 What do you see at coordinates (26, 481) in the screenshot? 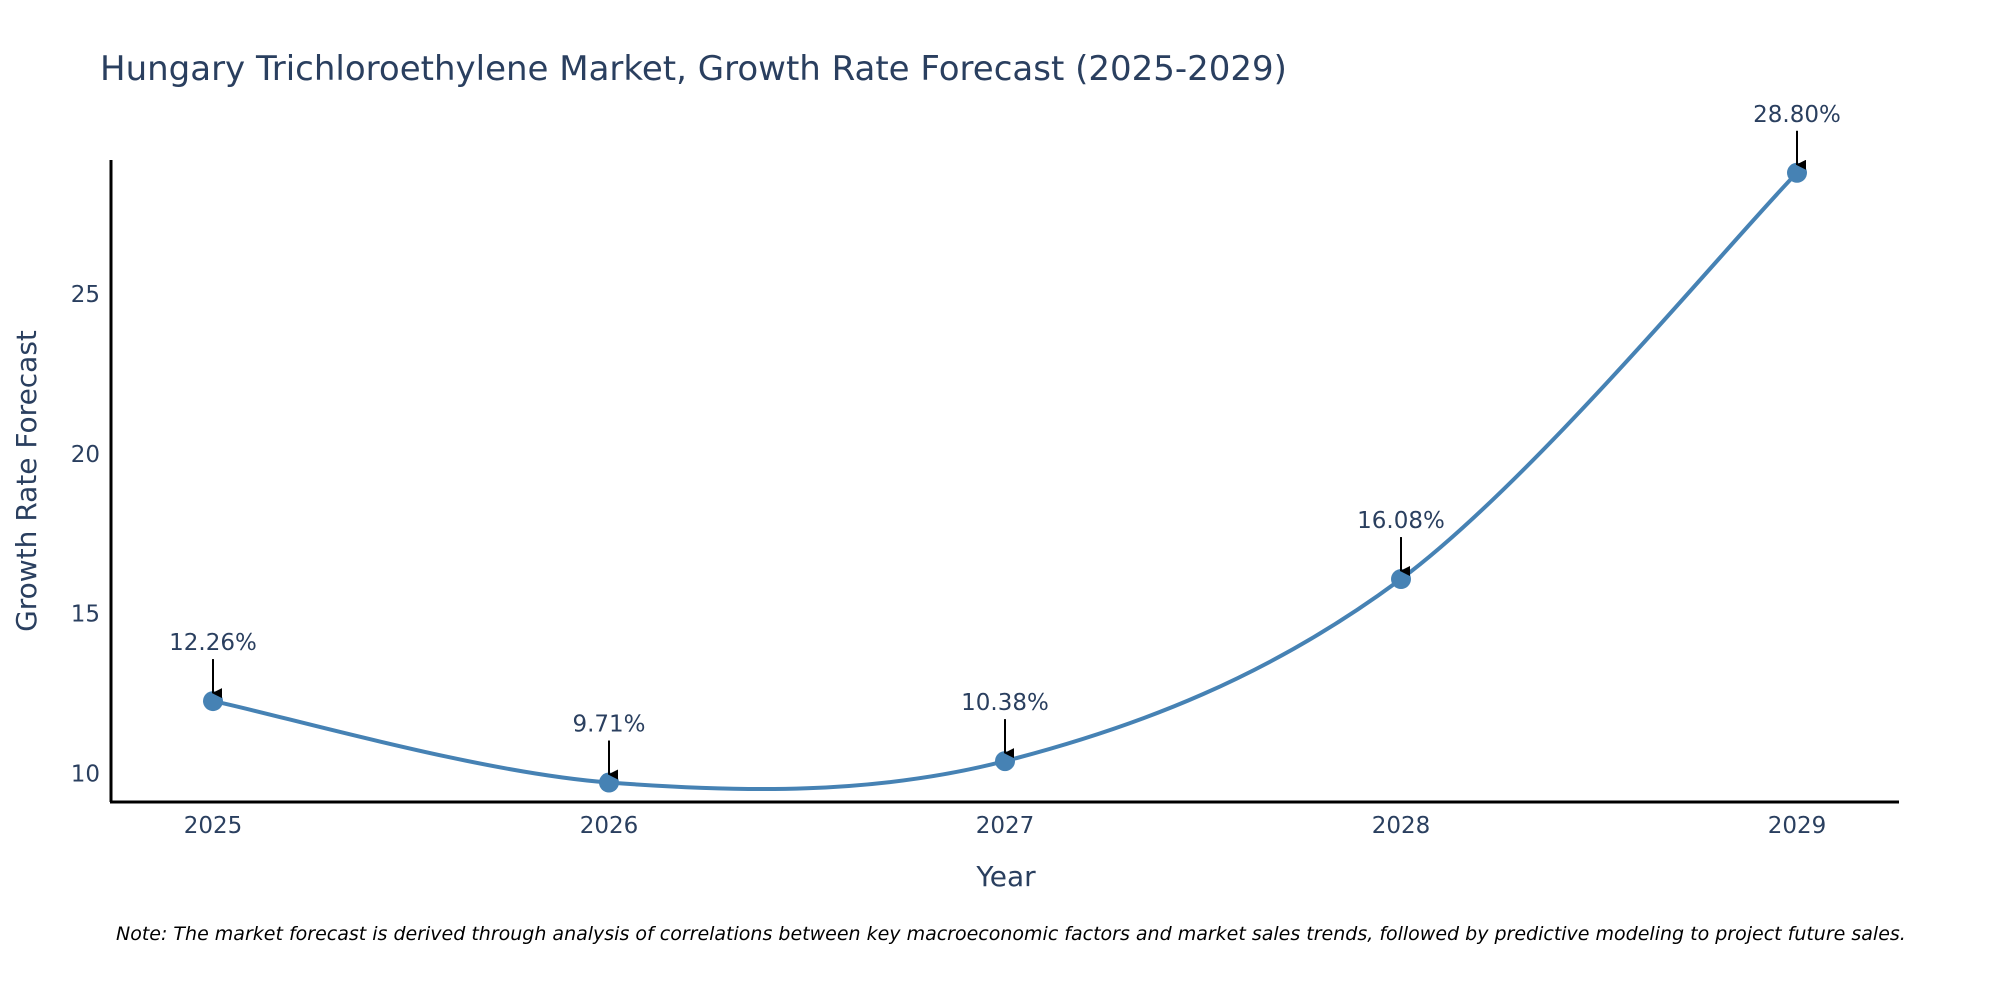
I see `y-axis-title: Growth Rate Forecast` at bounding box center [26, 481].